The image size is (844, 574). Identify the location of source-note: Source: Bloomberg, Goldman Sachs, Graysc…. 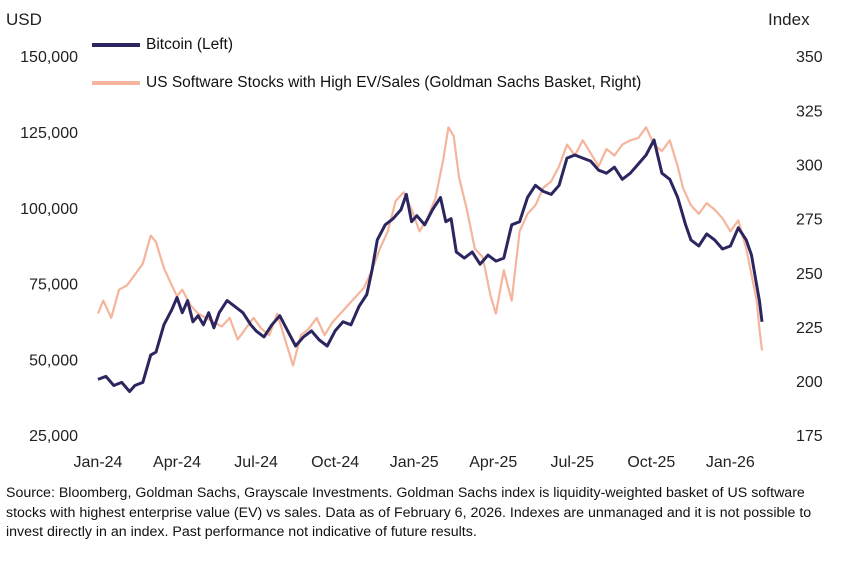
(409, 512).